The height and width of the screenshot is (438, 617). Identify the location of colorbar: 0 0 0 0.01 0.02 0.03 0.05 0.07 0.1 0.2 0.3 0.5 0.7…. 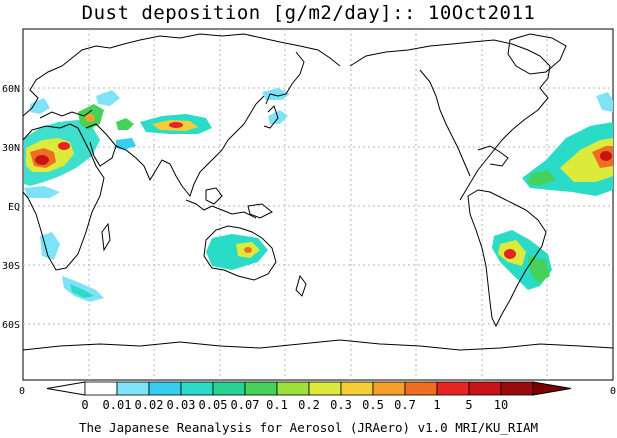
(317, 396).